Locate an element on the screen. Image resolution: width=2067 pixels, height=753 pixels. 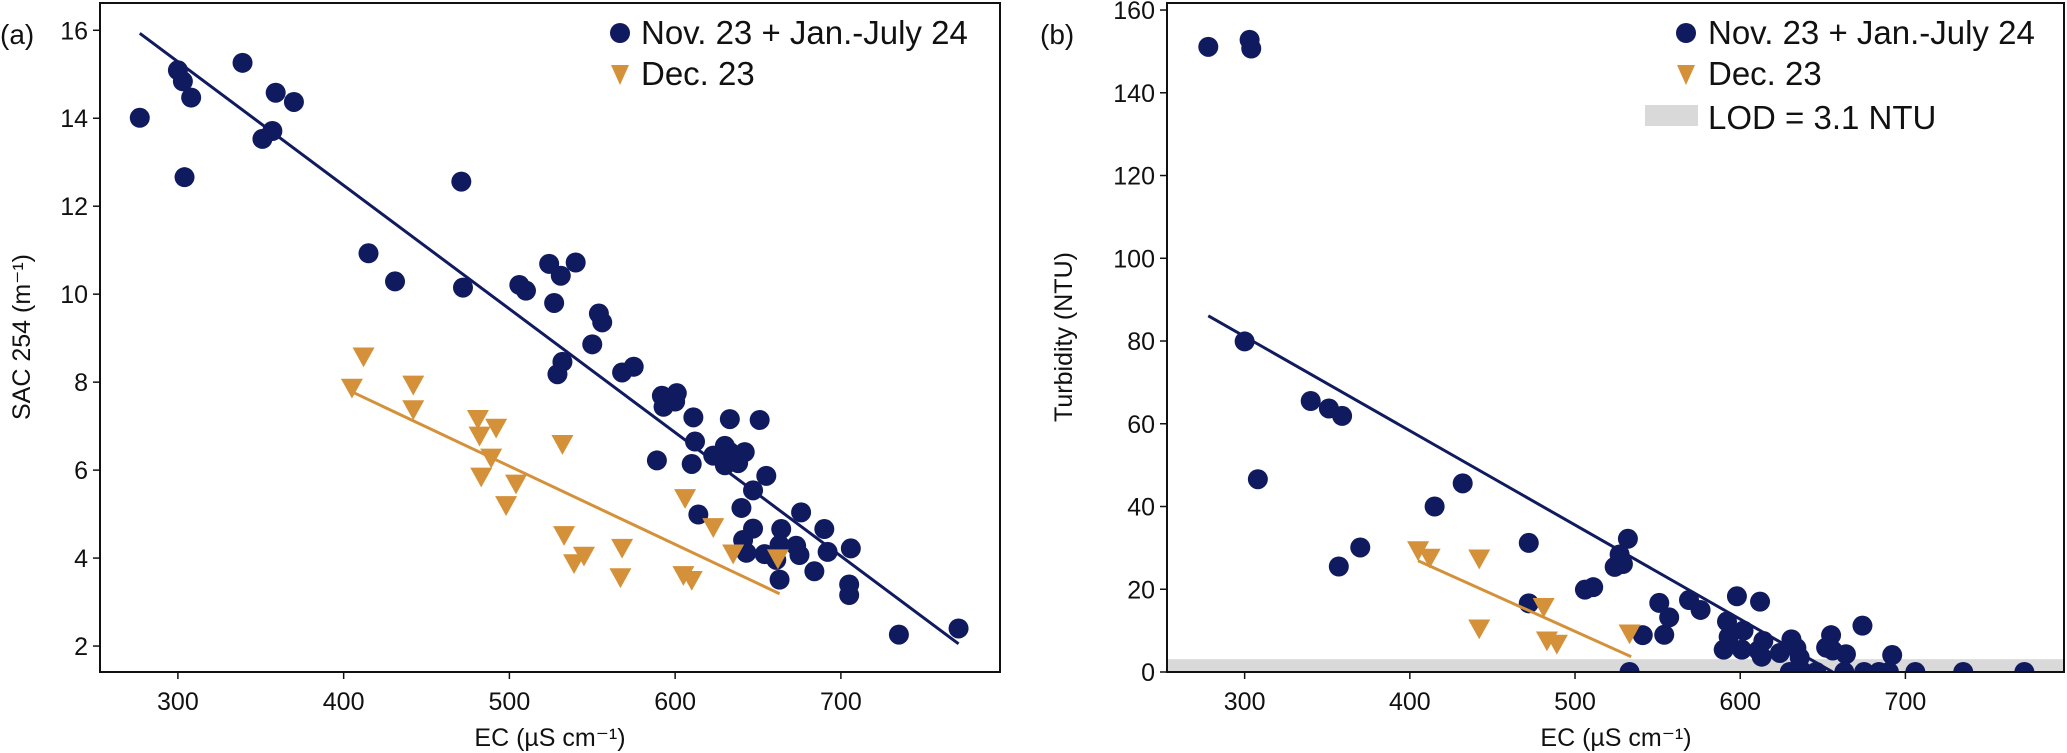
panel-b-y-tick-label: 20 is located at coordinates (1141, 590).